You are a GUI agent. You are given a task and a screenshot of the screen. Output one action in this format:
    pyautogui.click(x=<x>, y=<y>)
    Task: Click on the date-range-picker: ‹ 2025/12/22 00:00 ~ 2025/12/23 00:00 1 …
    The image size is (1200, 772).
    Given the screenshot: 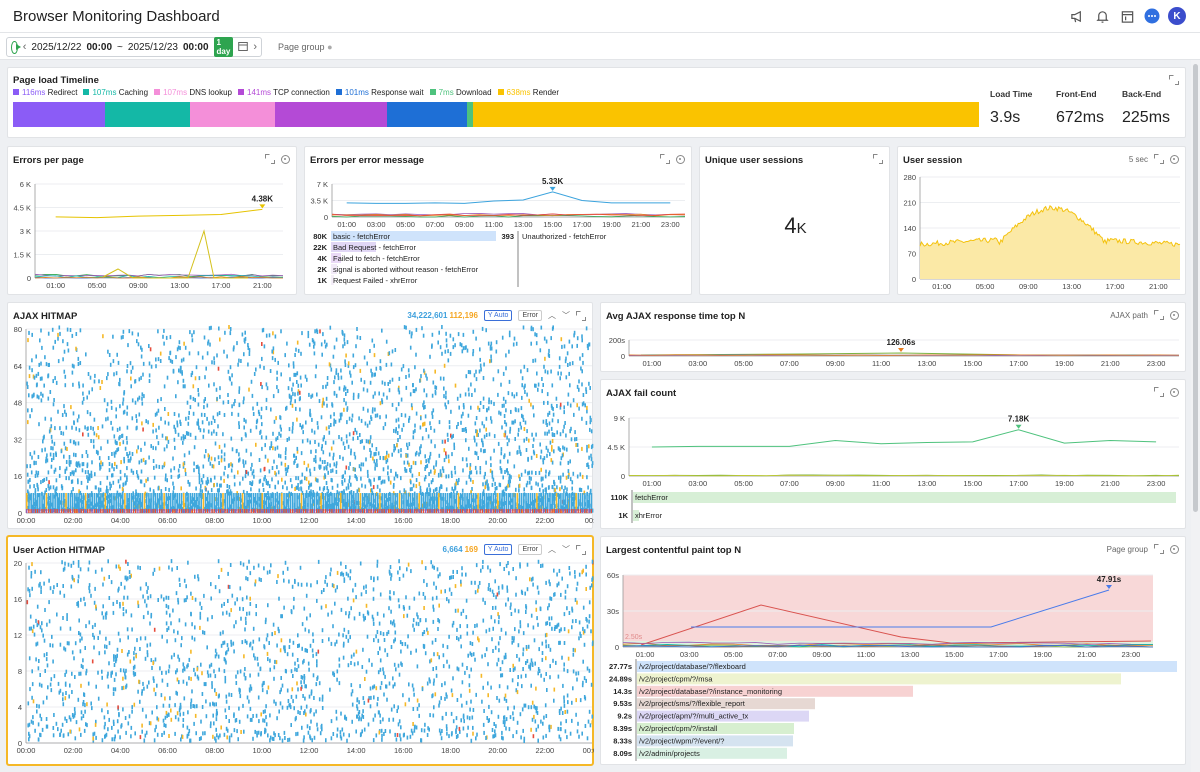 What is the action you would take?
    pyautogui.click(x=134, y=47)
    